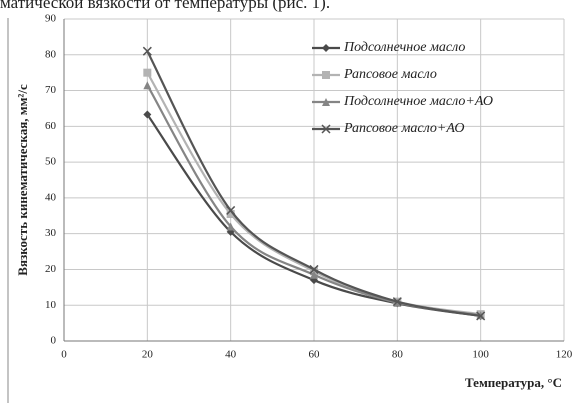 The image size is (574, 403). What do you see at coordinates (51, 233) in the screenshot?
I see `y-tick-label: 30` at bounding box center [51, 233].